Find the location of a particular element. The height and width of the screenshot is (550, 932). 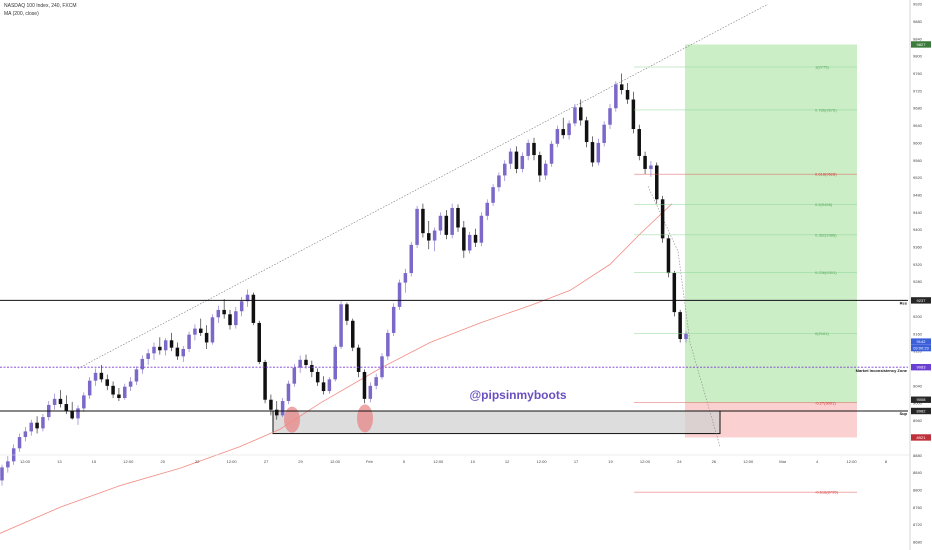

price-tag: 8921 is located at coordinates (921, 437).